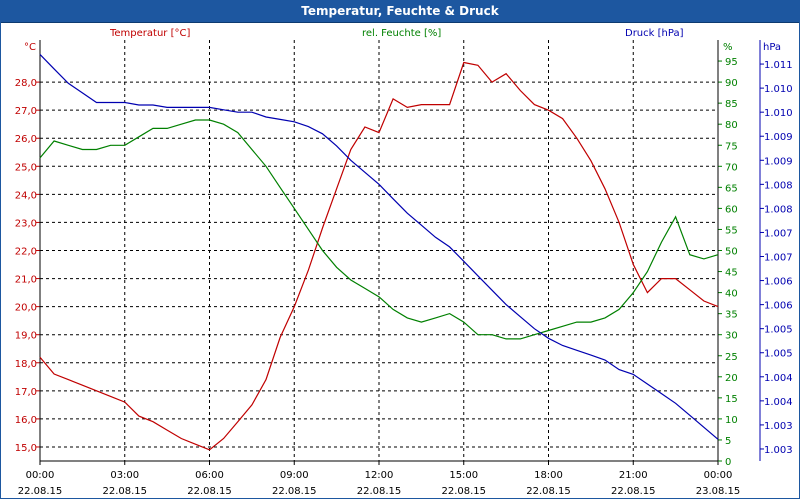 The height and width of the screenshot is (500, 800). I want to click on pressure-tick-label: 1.011, so click(778, 65).